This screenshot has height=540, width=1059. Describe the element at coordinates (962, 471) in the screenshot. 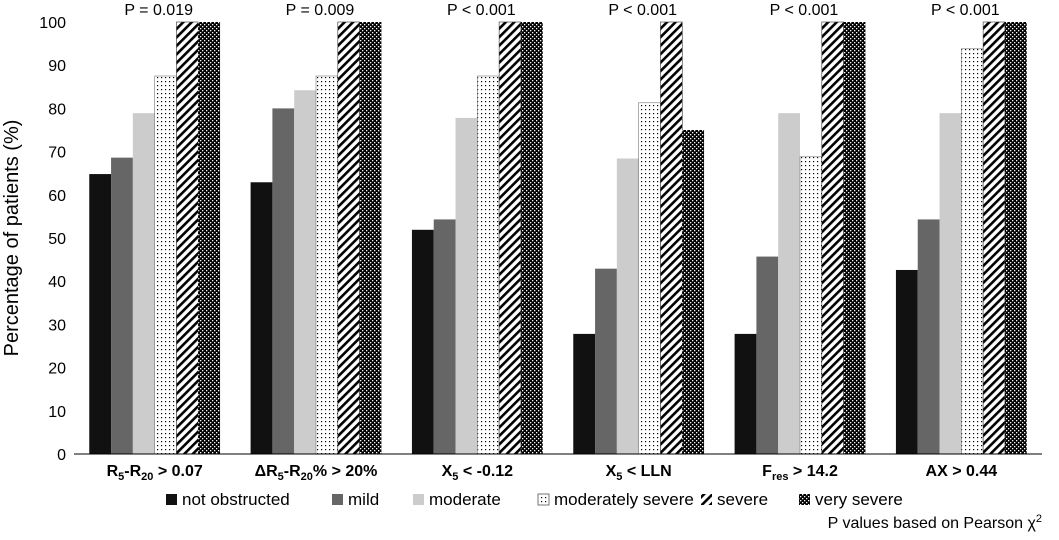

I see `x-category-label: AX > 0.44` at that location.